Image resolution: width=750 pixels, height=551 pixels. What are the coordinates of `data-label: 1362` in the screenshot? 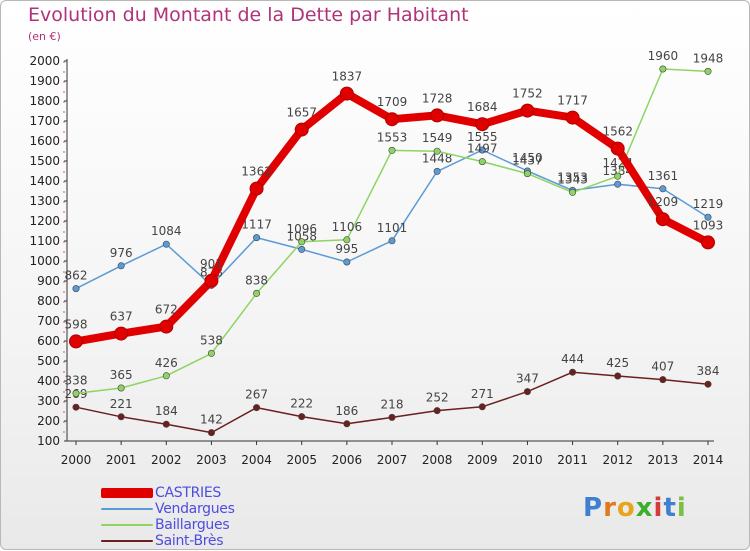 It's located at (256, 172).